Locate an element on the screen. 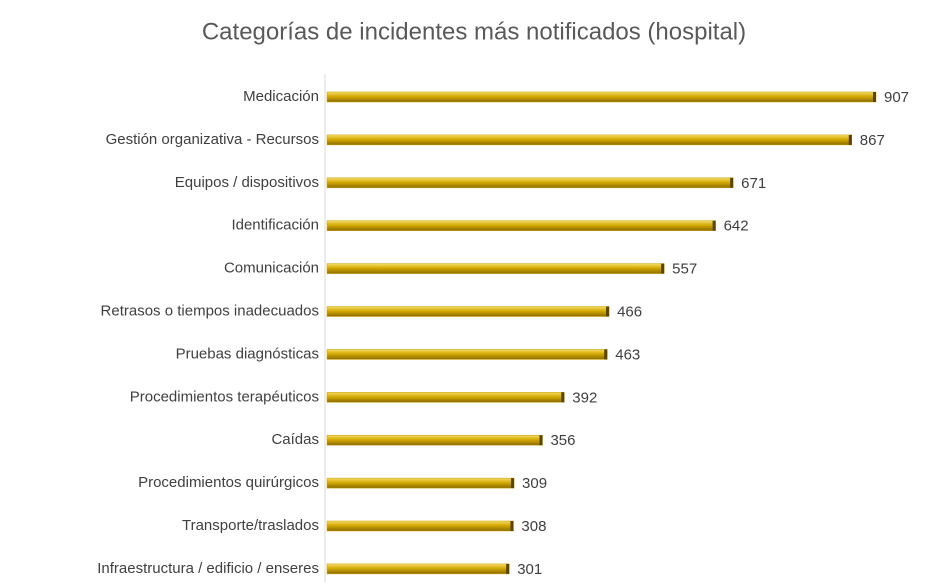 This screenshot has height=582, width=937. value-label: 308 is located at coordinates (533, 526).